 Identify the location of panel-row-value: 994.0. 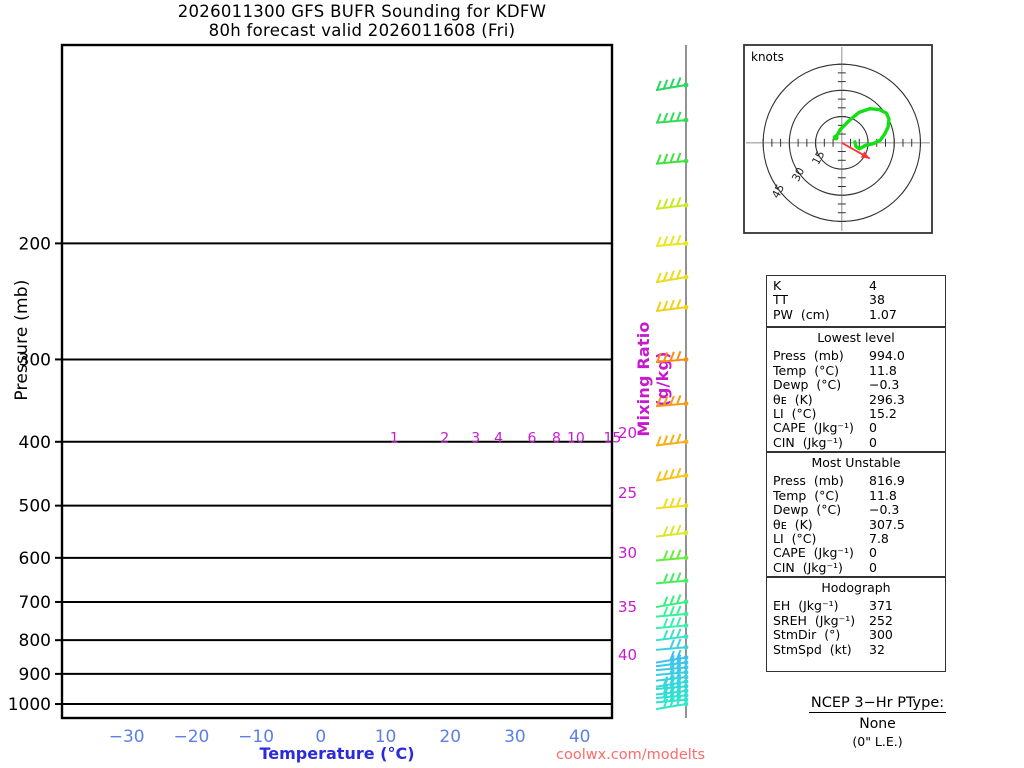
(887, 356).